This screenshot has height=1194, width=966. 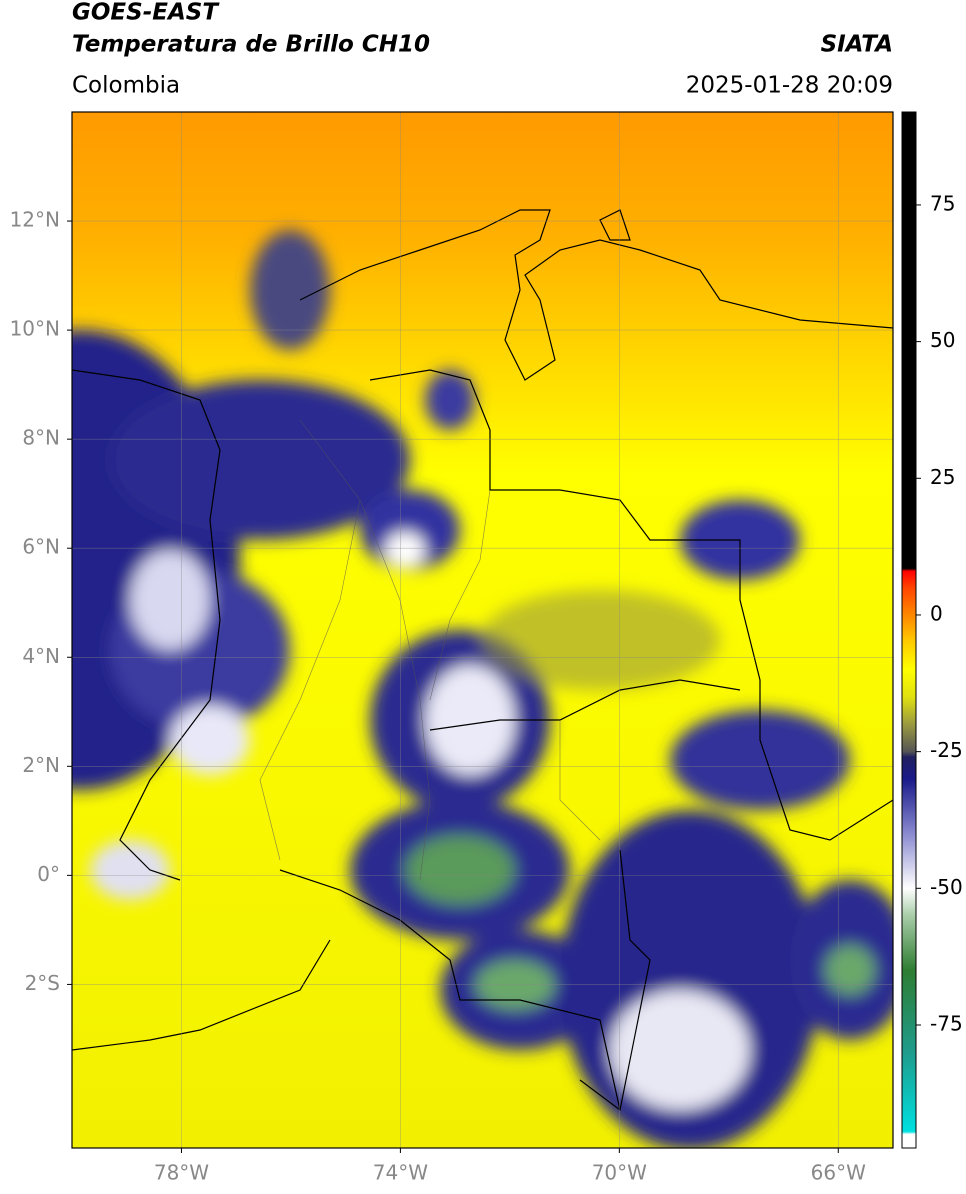 I want to click on x-tick-label: 66°W, so click(x=838, y=1173).